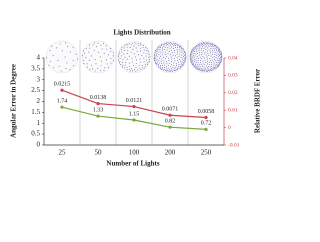 This screenshot has width=320, height=242. Describe the element at coordinates (39, 123) in the screenshot. I see `y-tick-label: 1` at that location.